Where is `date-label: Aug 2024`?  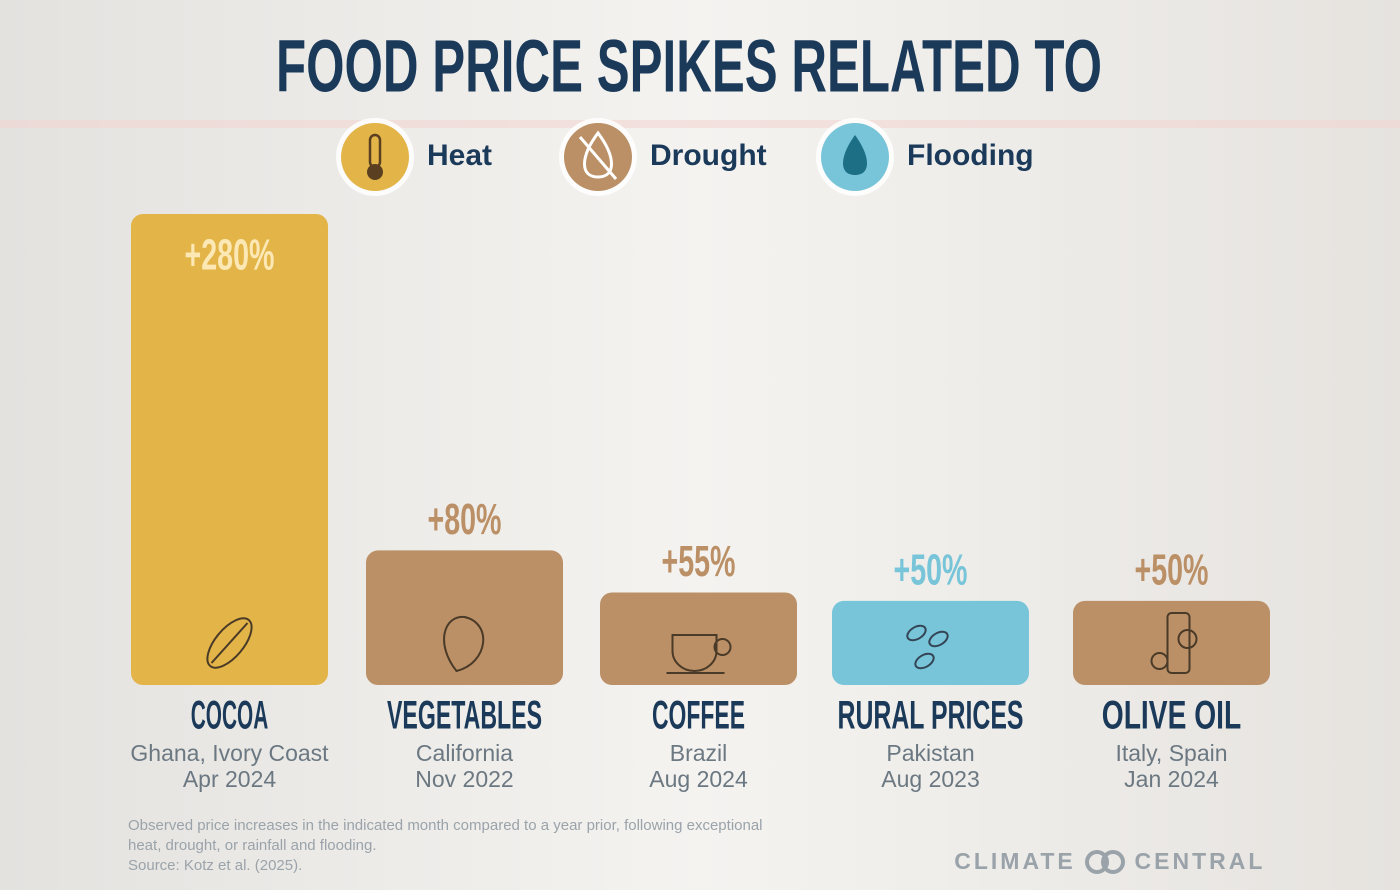 date-label: Aug 2024 is located at coordinates (698, 779).